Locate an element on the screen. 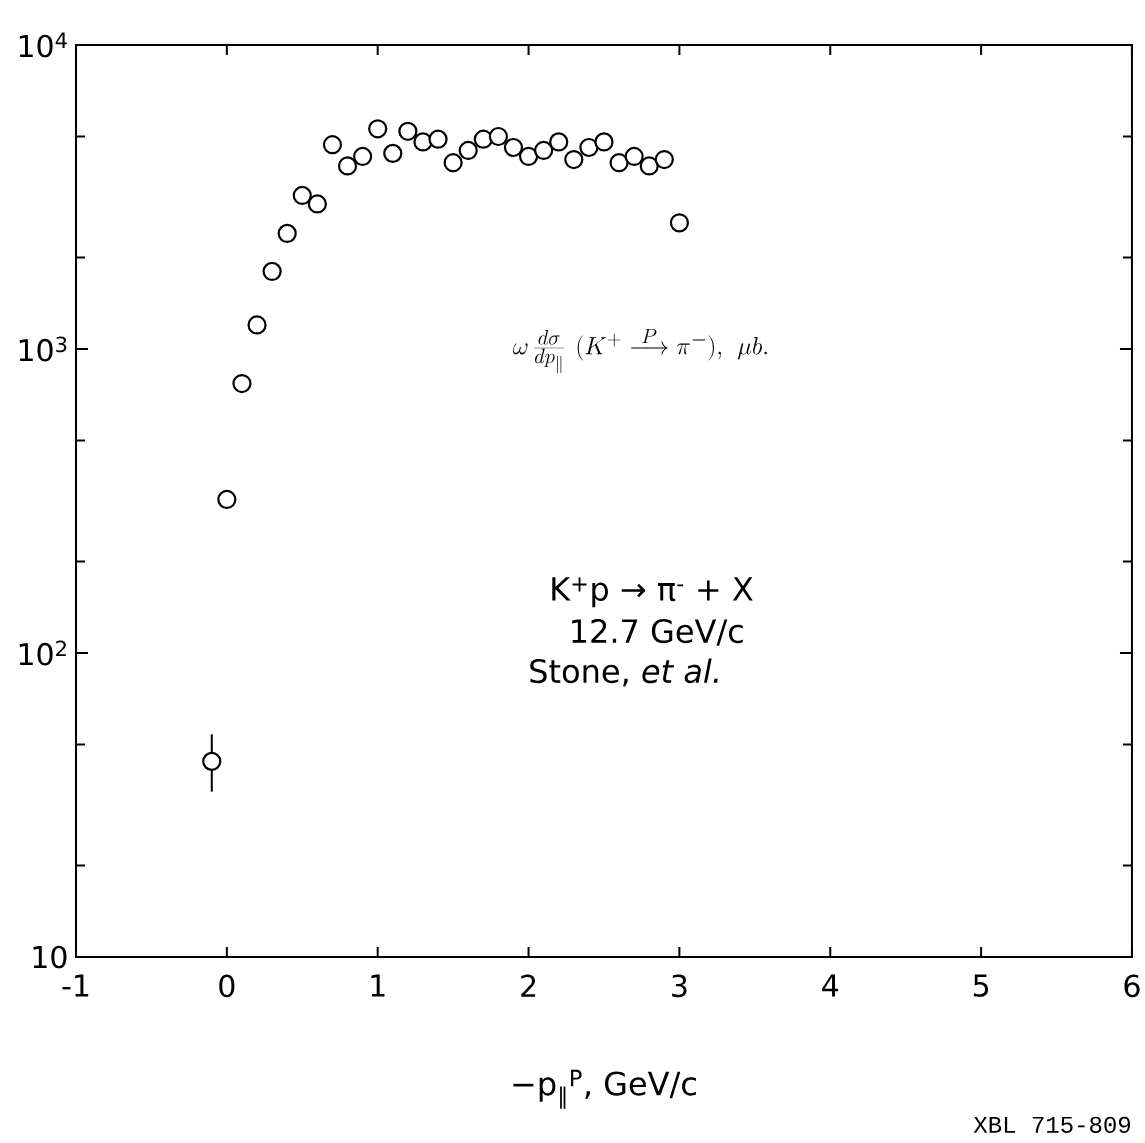 This screenshot has width=1145, height=1143. text: XBL 715-809 is located at coordinates (1052, 1124).